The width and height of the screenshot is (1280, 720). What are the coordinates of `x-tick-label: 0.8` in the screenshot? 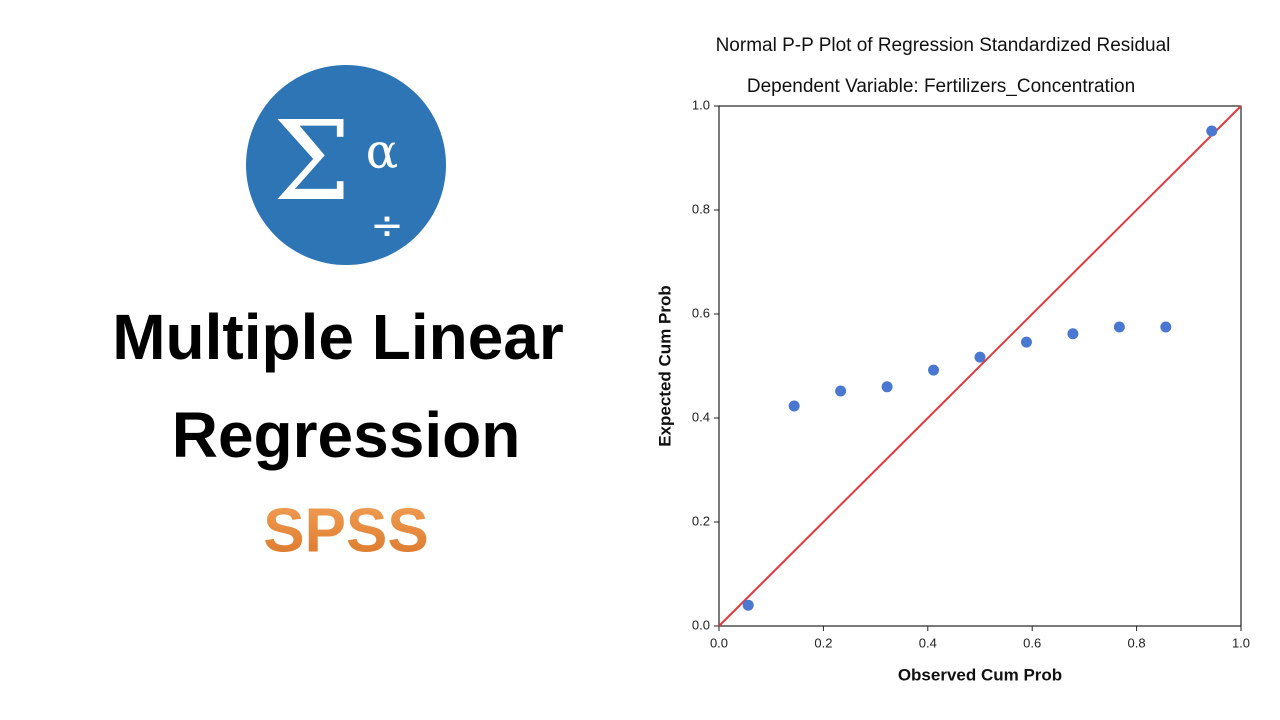 It's located at (1137, 642).